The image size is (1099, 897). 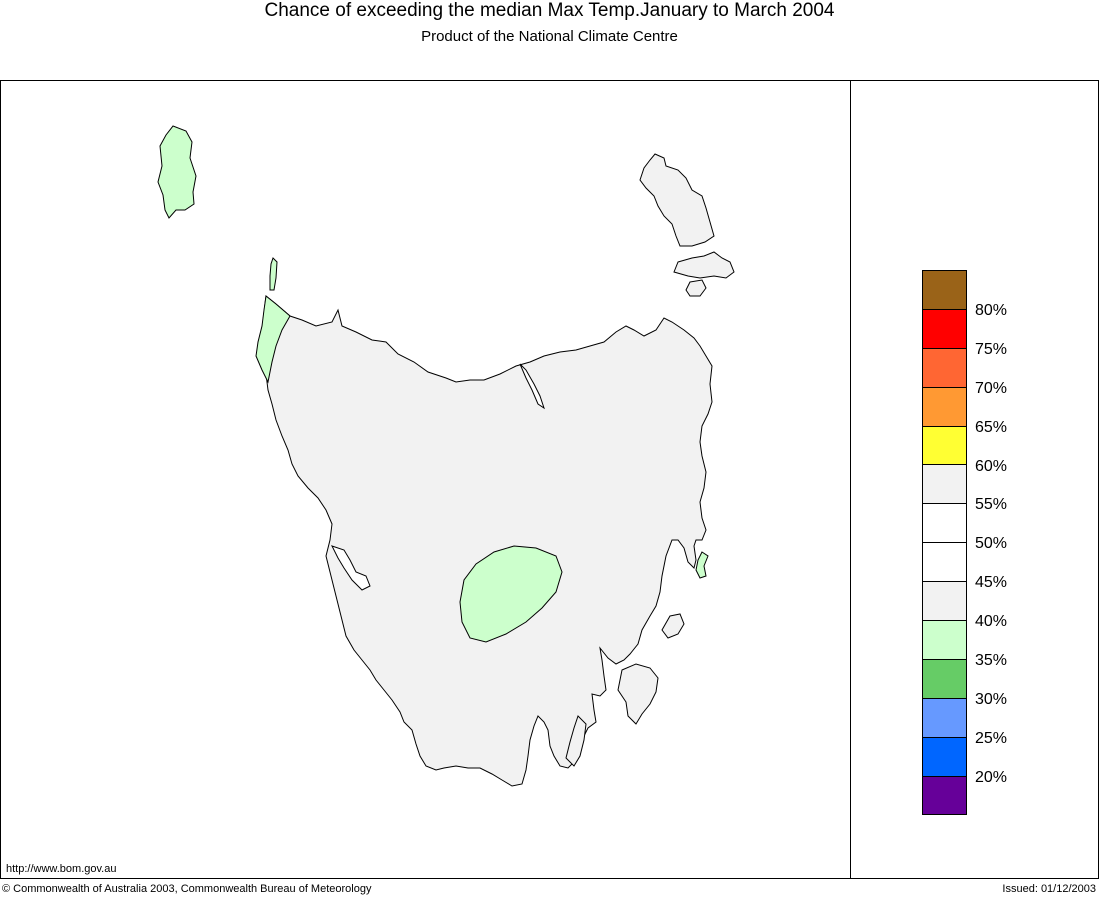 I want to click on probability-legend, so click(x=944, y=543).